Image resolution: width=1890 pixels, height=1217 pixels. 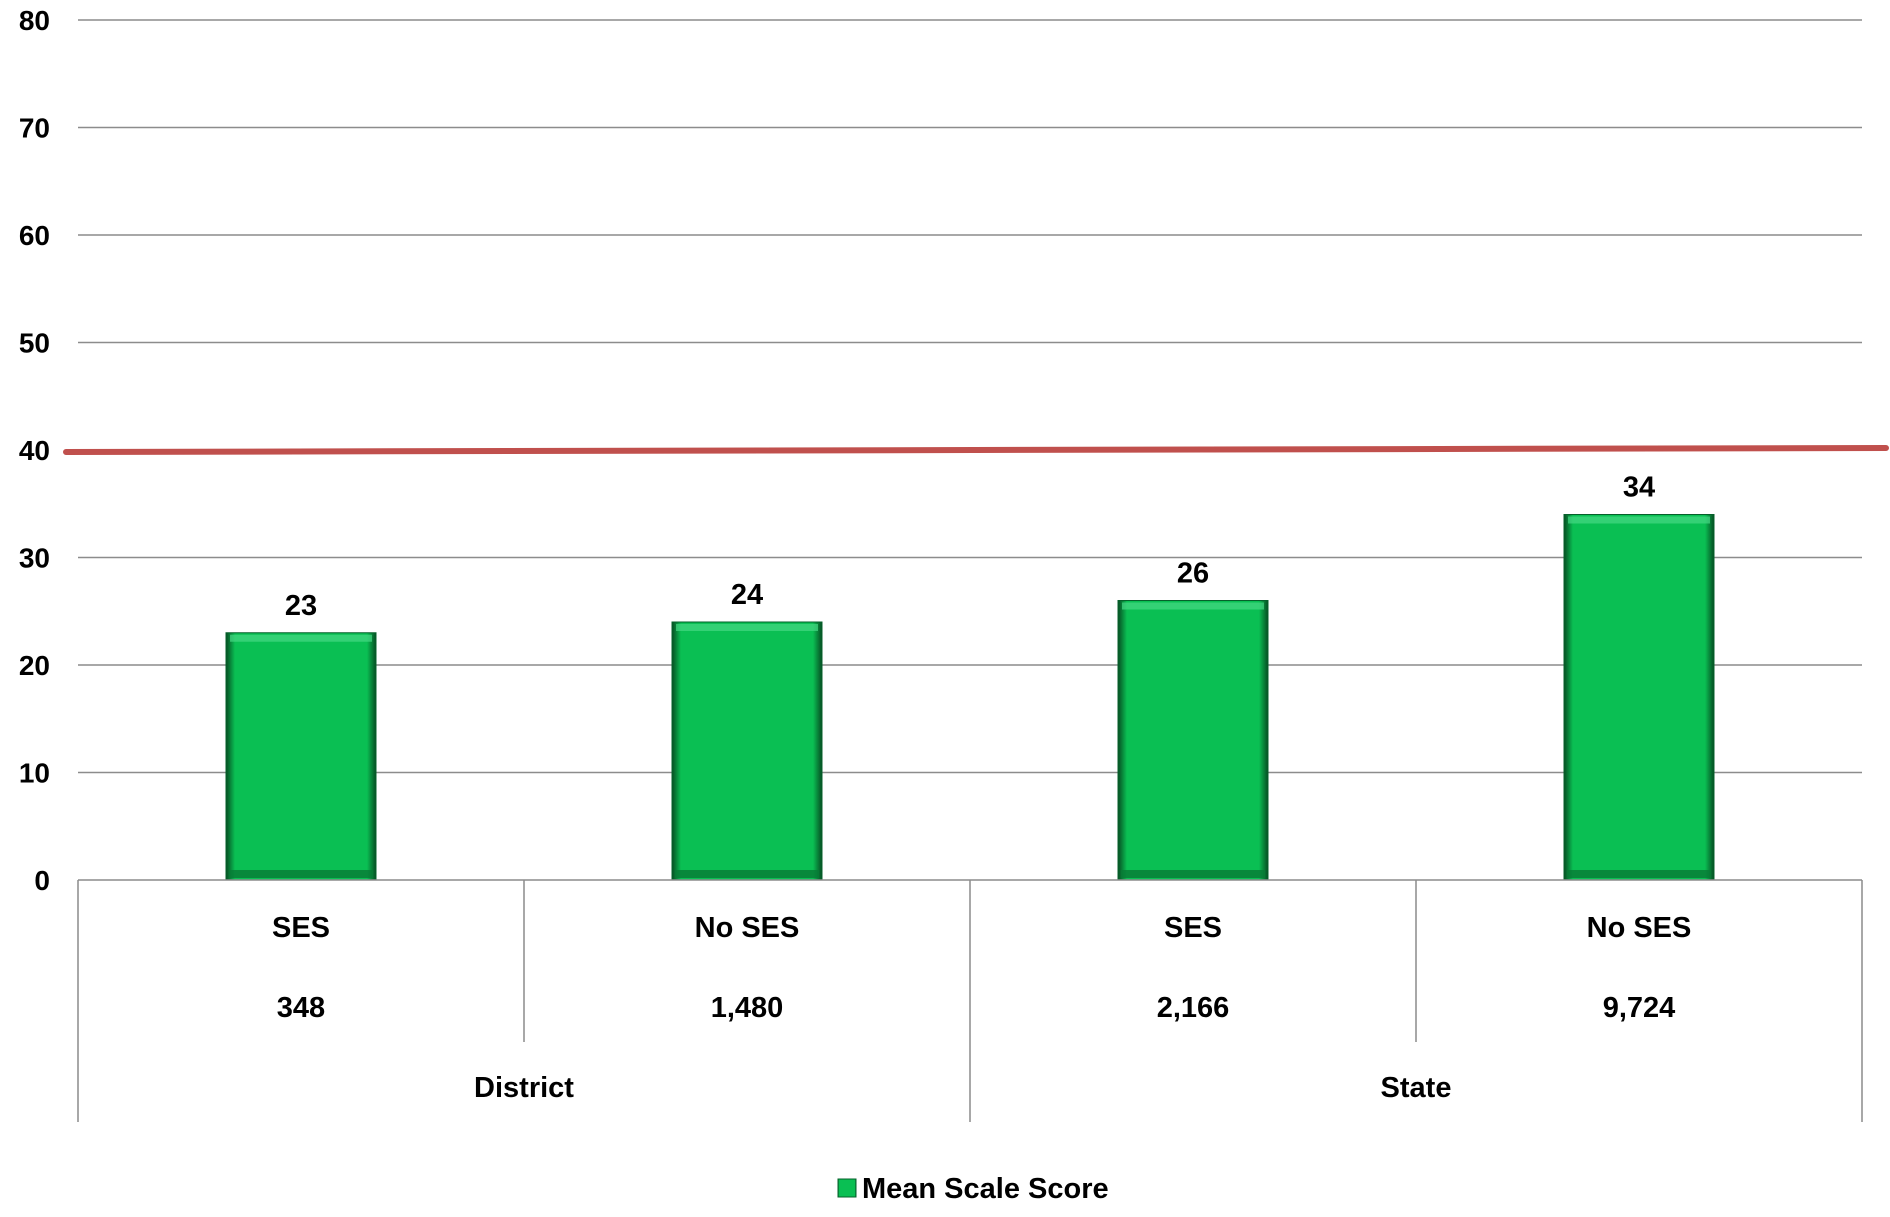 What do you see at coordinates (747, 1008) in the screenshot?
I see `x-count-label: 1,480` at bounding box center [747, 1008].